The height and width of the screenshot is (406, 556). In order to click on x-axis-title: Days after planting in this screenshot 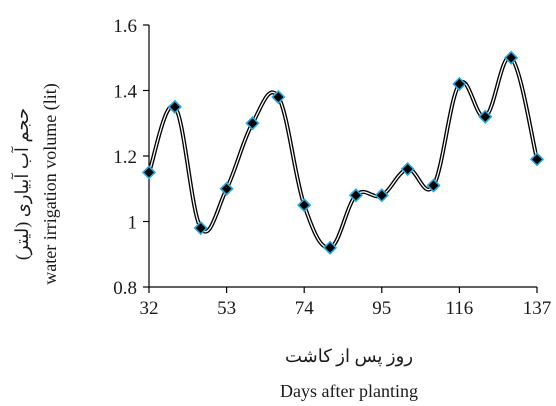, I will do `click(349, 391)`.